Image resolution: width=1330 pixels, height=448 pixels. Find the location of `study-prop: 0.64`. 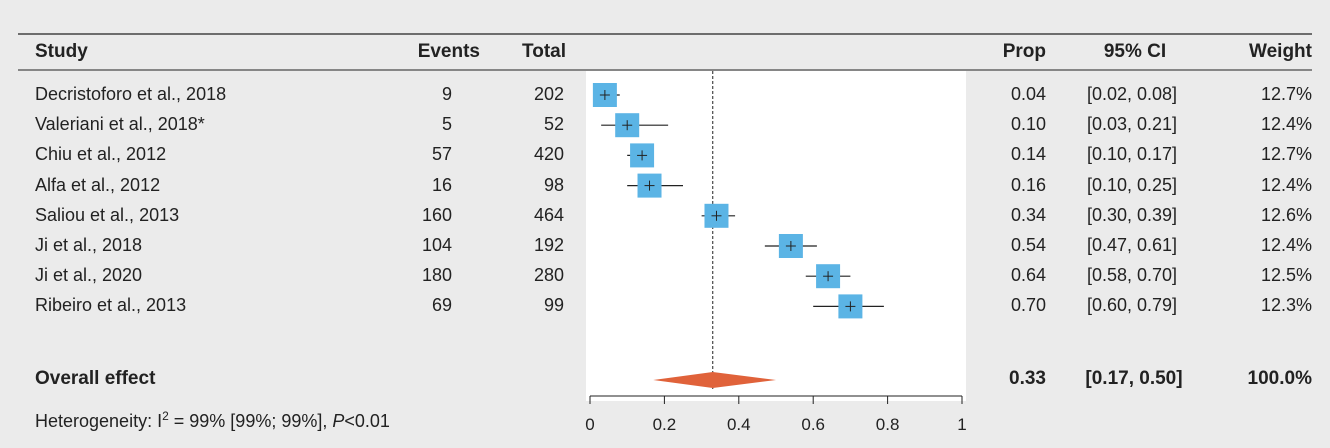

study-prop: 0.64 is located at coordinates (1028, 275).